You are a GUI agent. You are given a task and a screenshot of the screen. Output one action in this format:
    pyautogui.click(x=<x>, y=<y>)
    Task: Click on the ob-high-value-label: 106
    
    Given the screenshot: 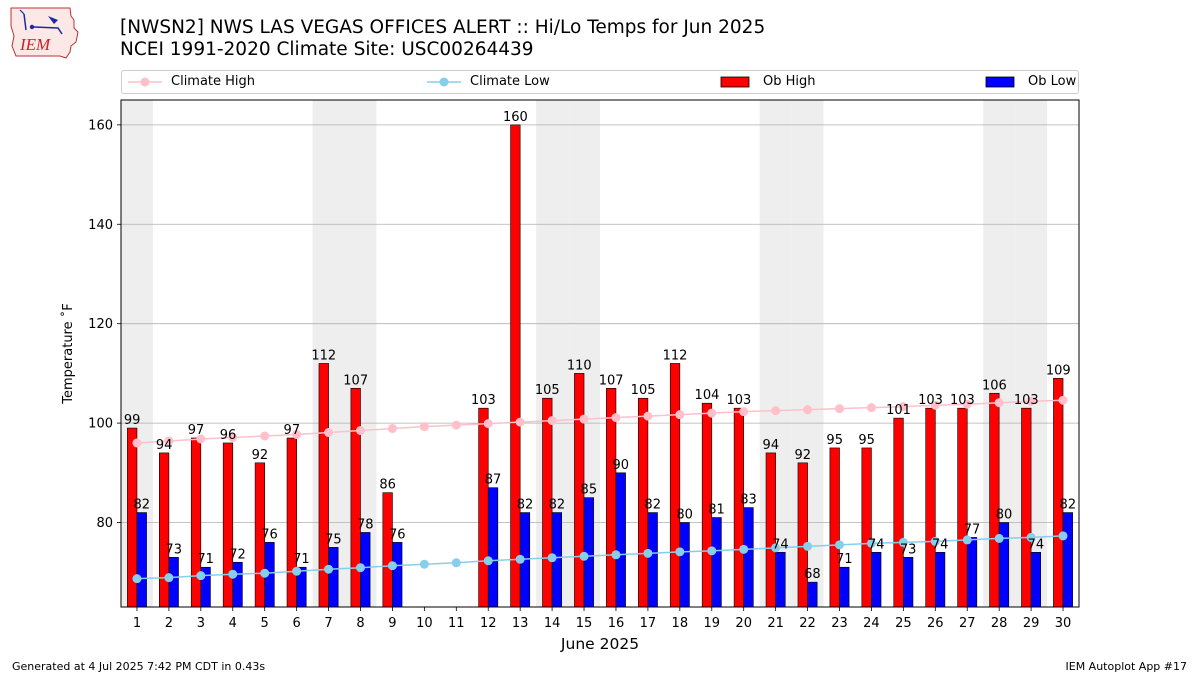 What is the action you would take?
    pyautogui.click(x=994, y=385)
    